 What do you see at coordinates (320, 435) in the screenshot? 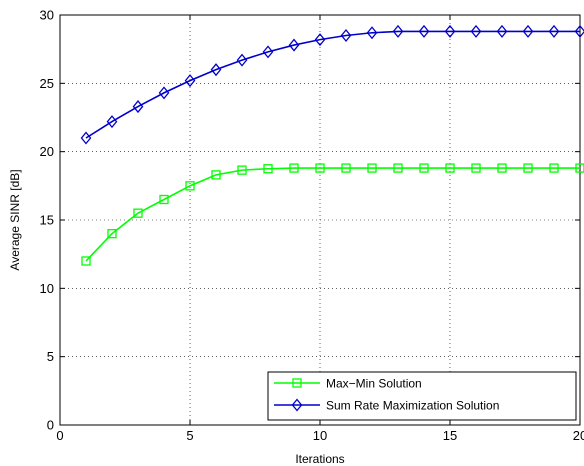
I see `x-tick-label: 10` at bounding box center [320, 435].